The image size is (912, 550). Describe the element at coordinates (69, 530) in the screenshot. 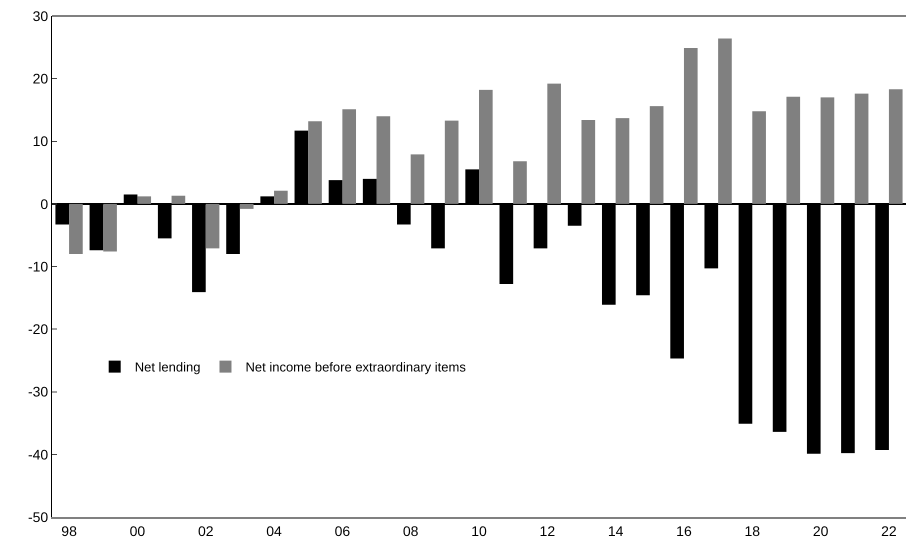

I see `x-tick-label: 98` at that location.